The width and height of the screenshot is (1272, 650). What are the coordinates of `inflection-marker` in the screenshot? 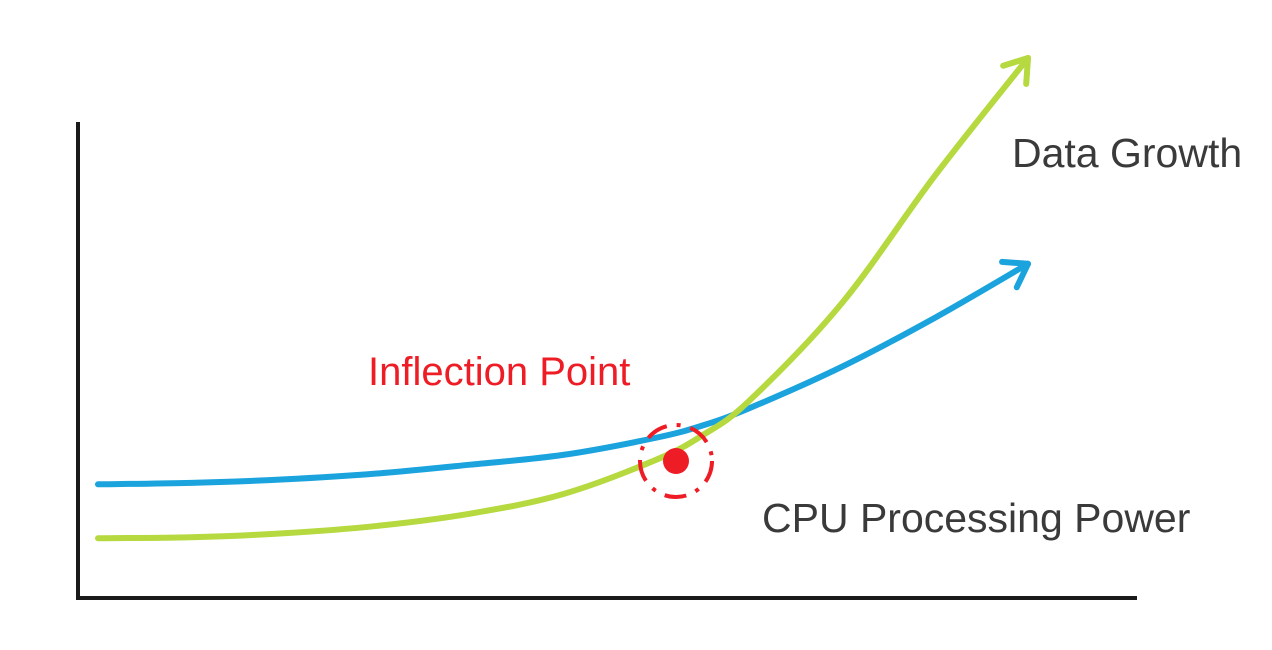 It's located at (676, 461).